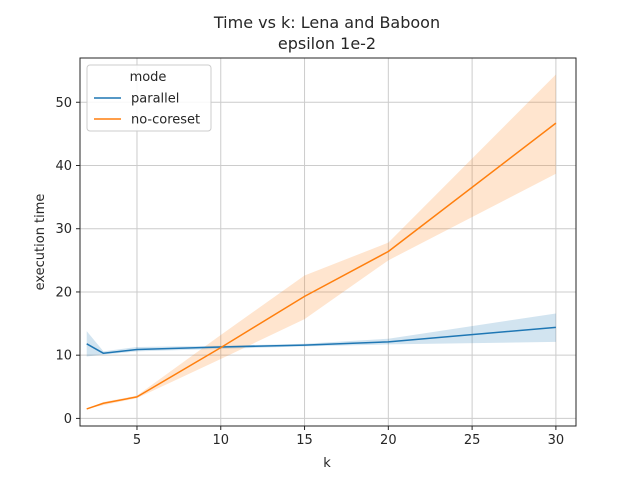 This screenshot has width=640, height=480. What do you see at coordinates (165, 120) in the screenshot?
I see `legend-label-no-coreset: no-coreset` at bounding box center [165, 120].